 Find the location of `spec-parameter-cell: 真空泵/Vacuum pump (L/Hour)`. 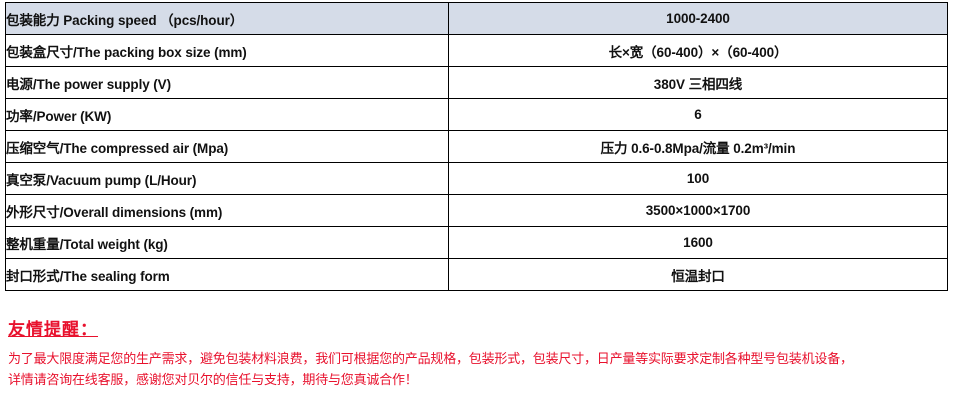

spec-parameter-cell: 真空泵/Vacuum pump (L/Hour) is located at coordinates (227, 178).